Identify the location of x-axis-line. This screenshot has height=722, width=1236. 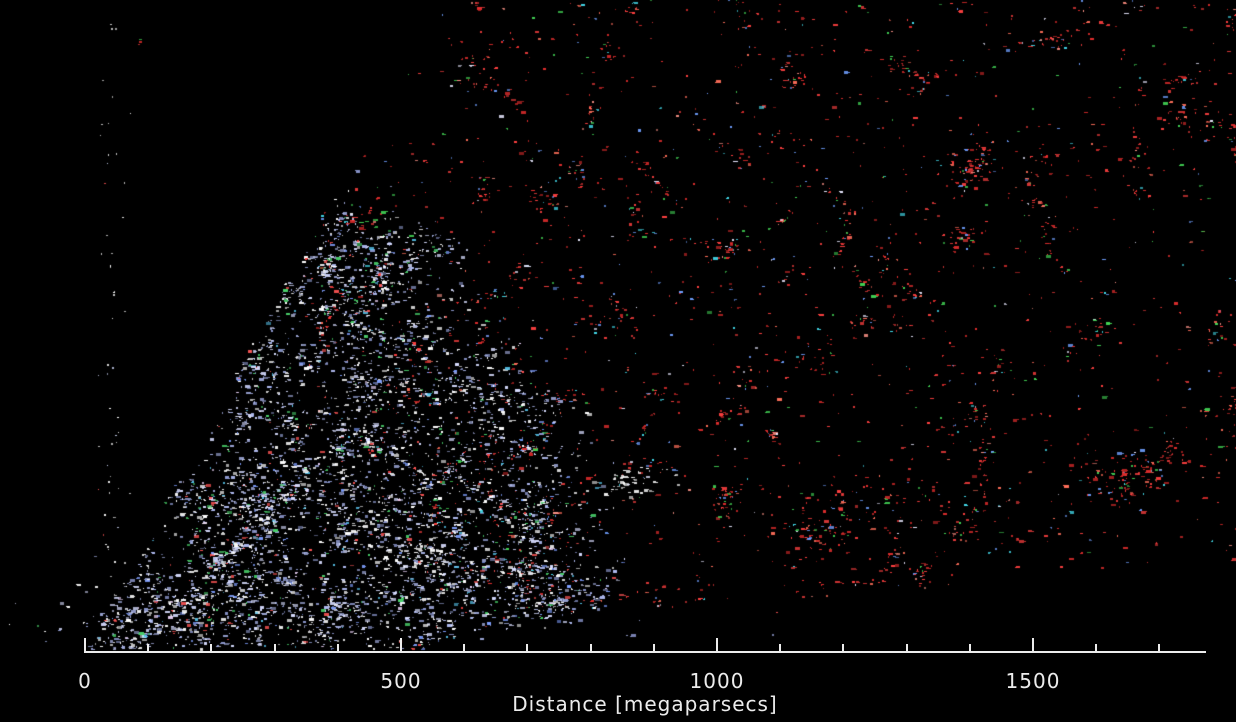
(645, 652).